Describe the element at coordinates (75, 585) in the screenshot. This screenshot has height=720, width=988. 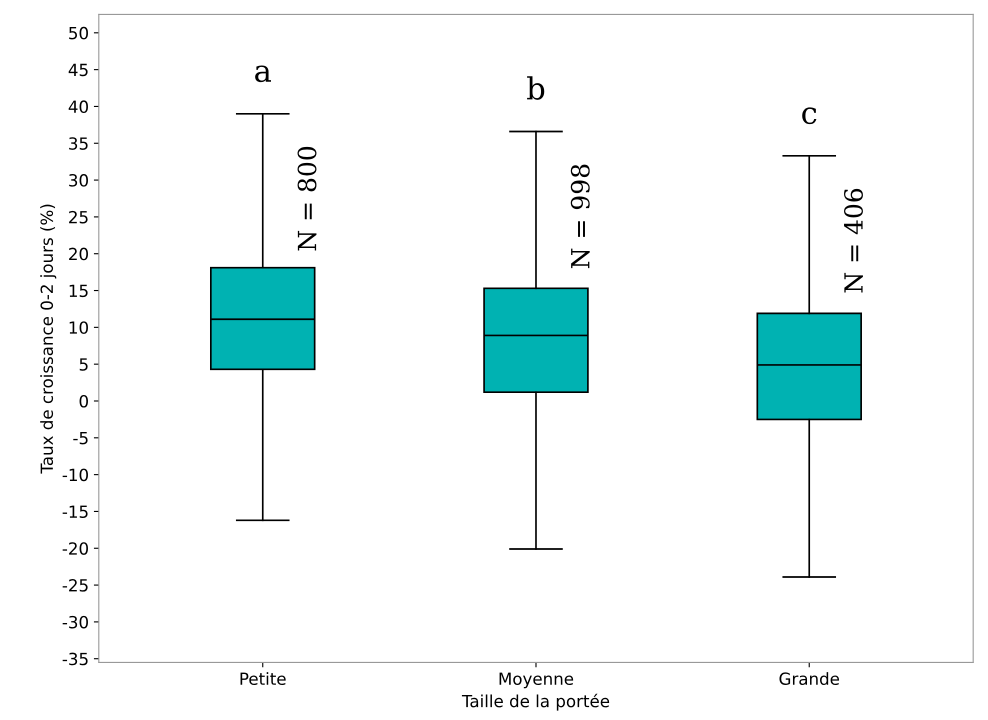
I see `y-tick-label: -25` at that location.